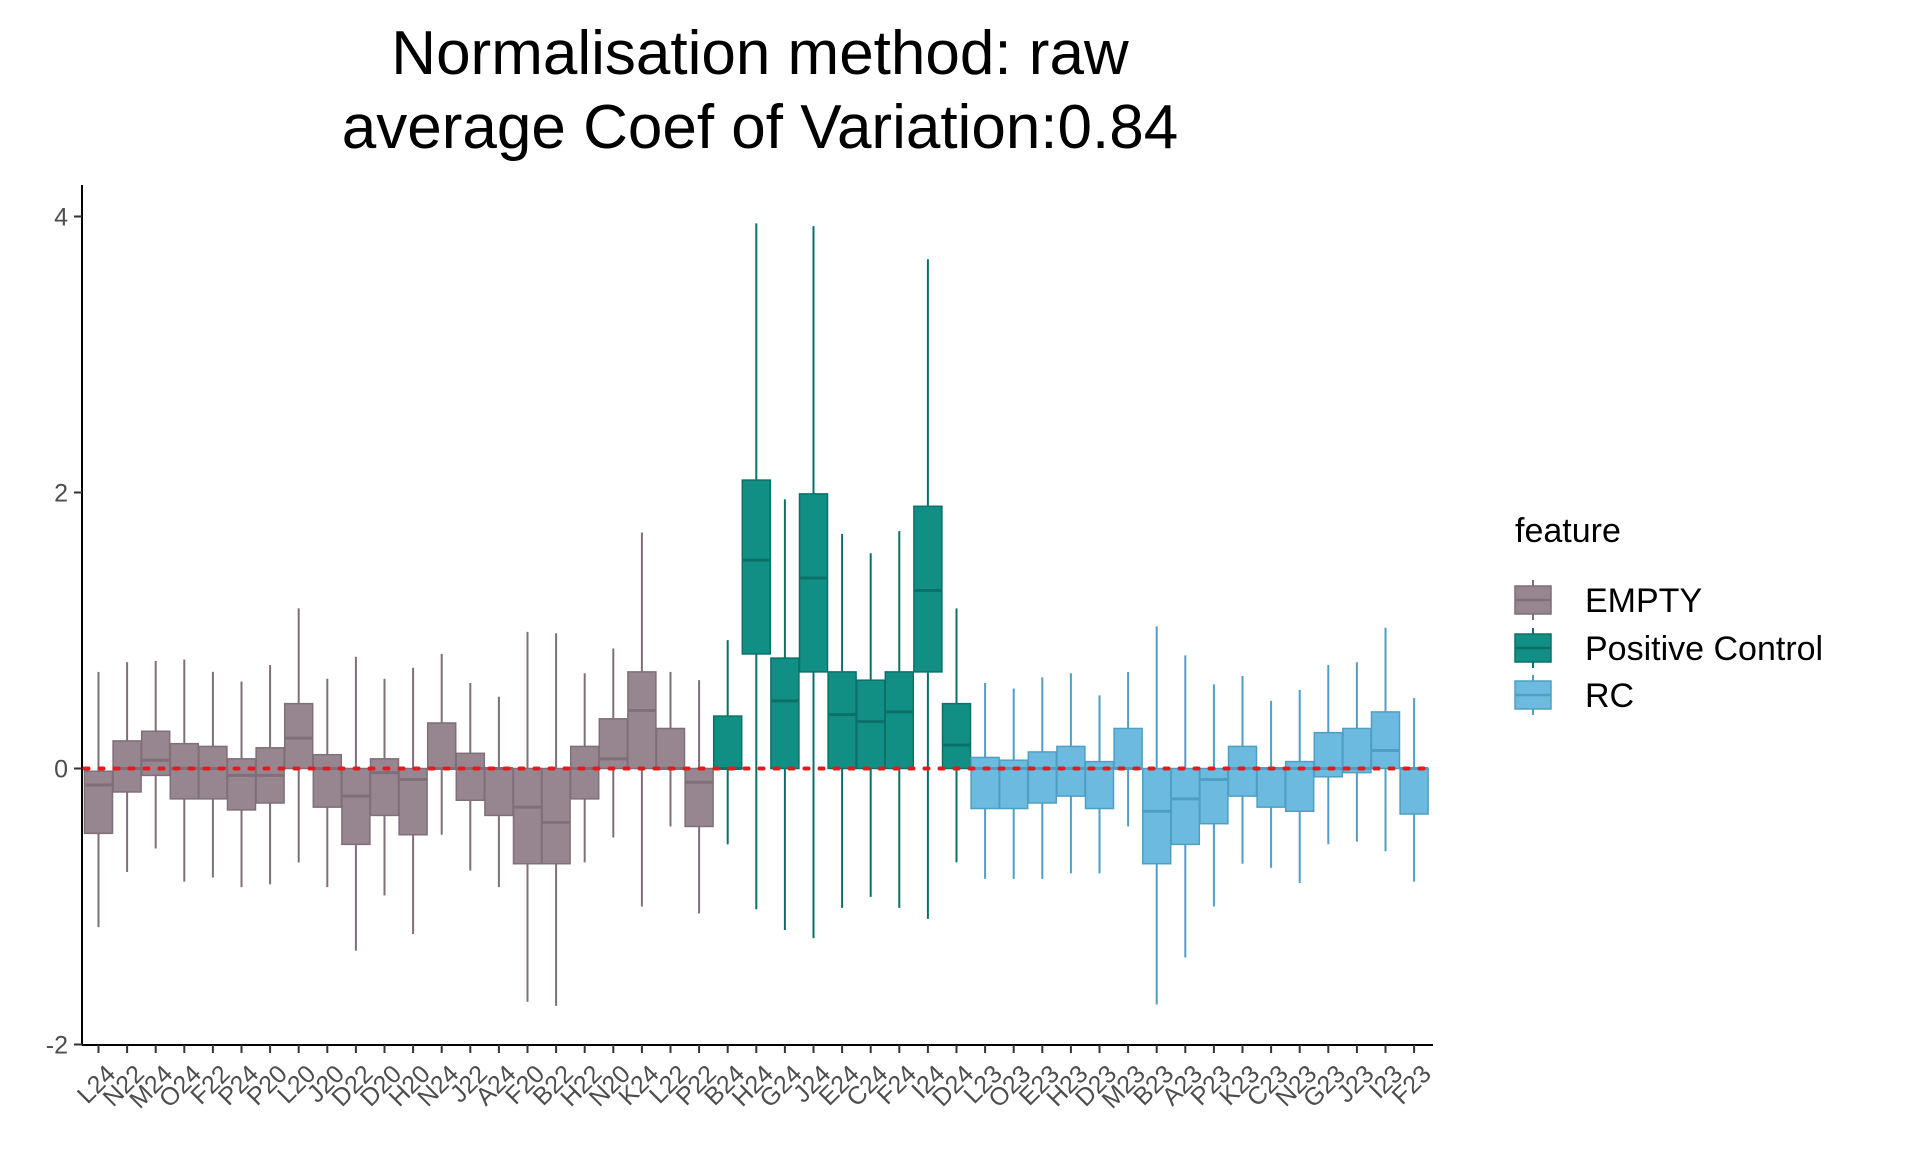 This screenshot has width=1920, height=1152. I want to click on box-N20, so click(613, 744).